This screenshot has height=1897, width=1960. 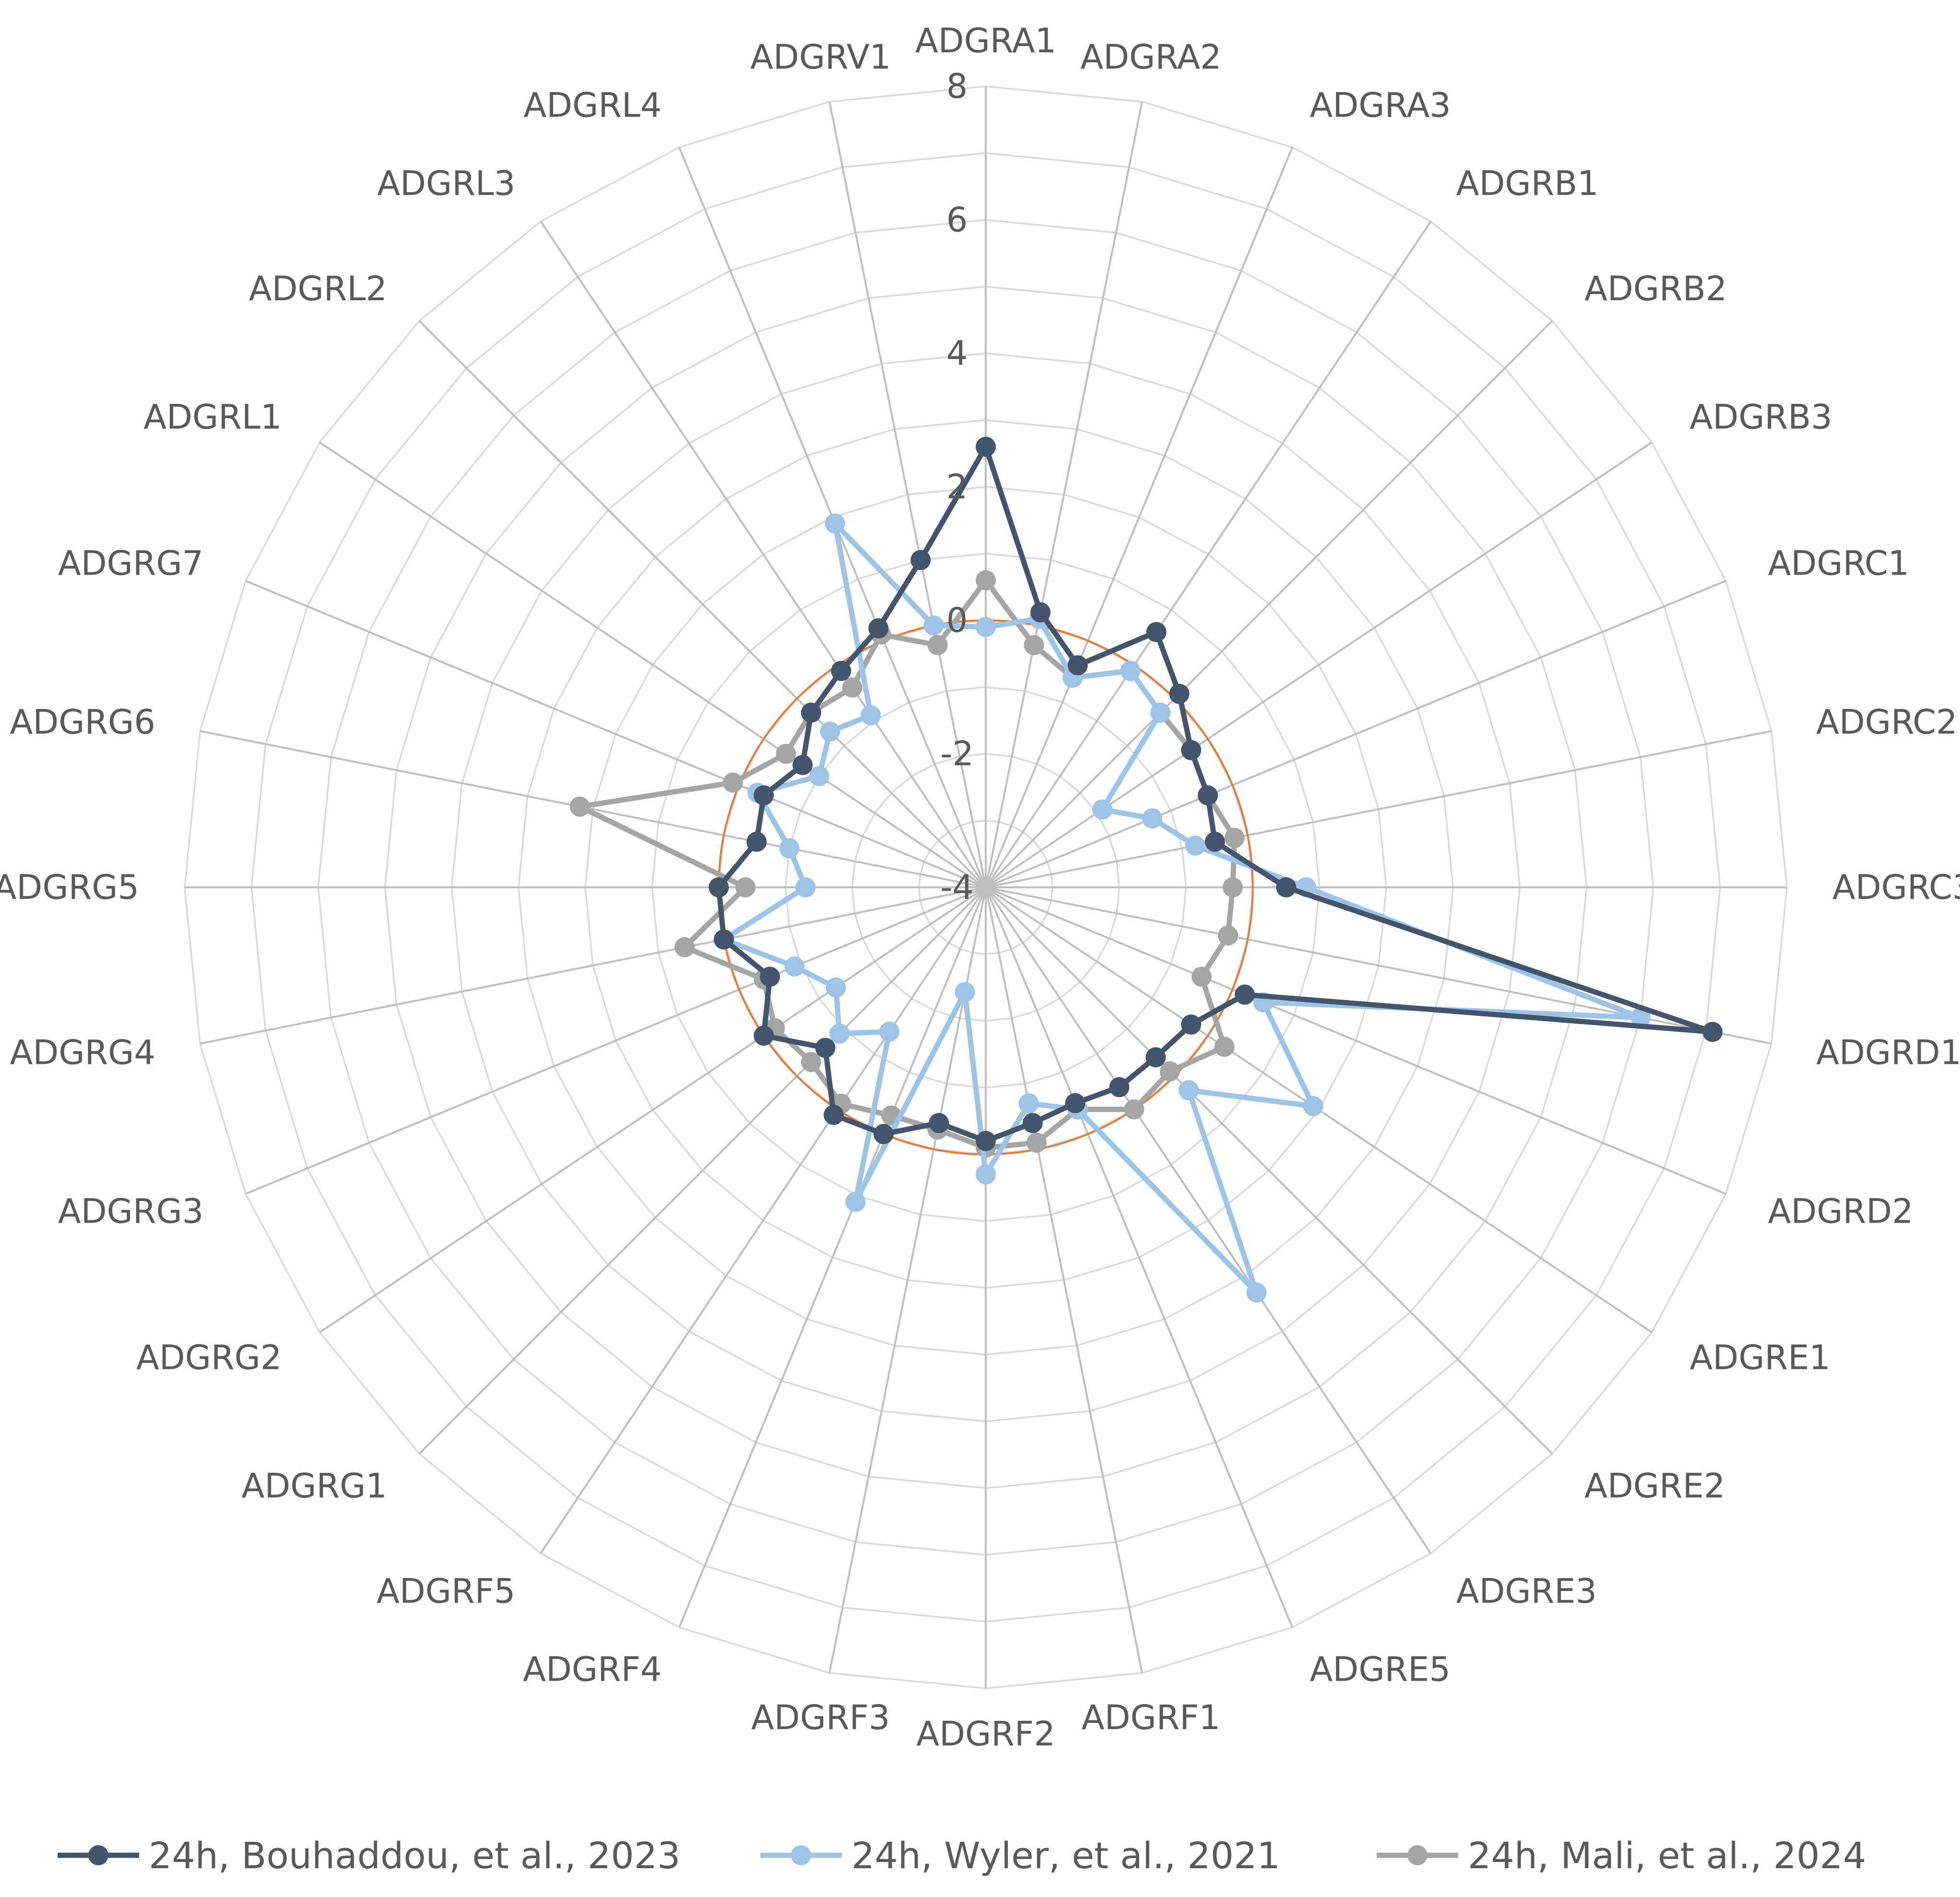 I want to click on spoke-adgre5, so click(x=1139, y=1257).